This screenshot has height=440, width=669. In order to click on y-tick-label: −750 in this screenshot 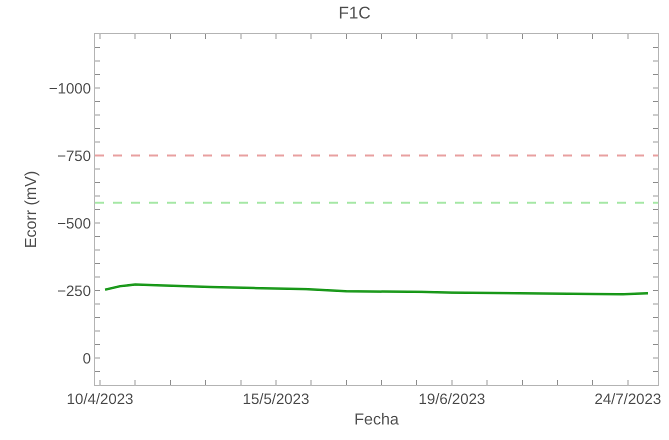, I will do `click(74, 156)`.